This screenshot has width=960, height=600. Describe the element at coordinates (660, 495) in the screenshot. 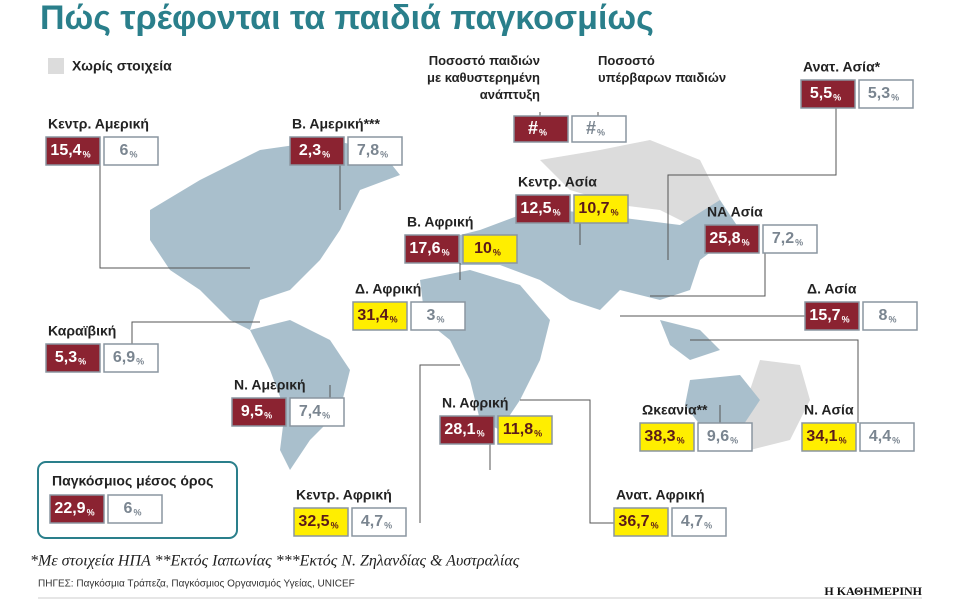

I see `region-name: Ανατ. Αφρική` at that location.